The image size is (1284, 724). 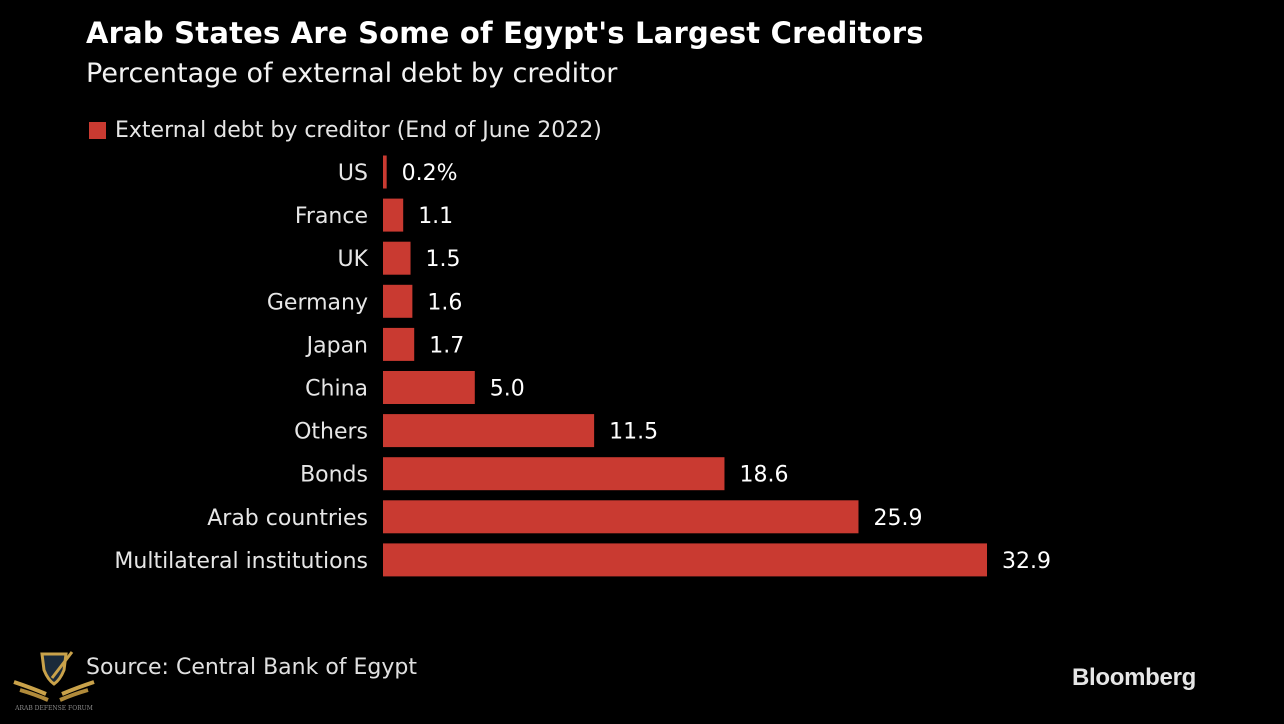 I want to click on bar-bonds, so click(x=554, y=474).